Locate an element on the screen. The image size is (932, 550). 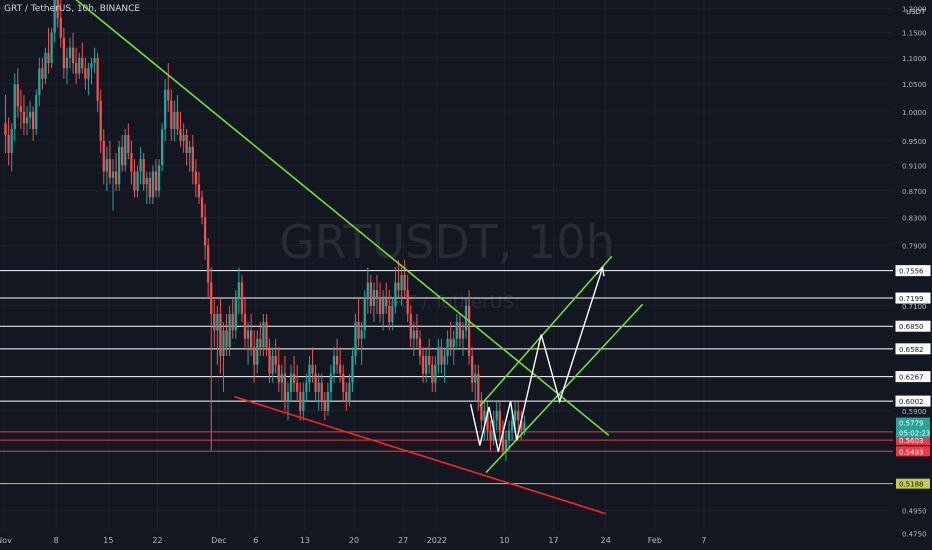
level-tag-3-text: 0.6582 is located at coordinates (911, 350).